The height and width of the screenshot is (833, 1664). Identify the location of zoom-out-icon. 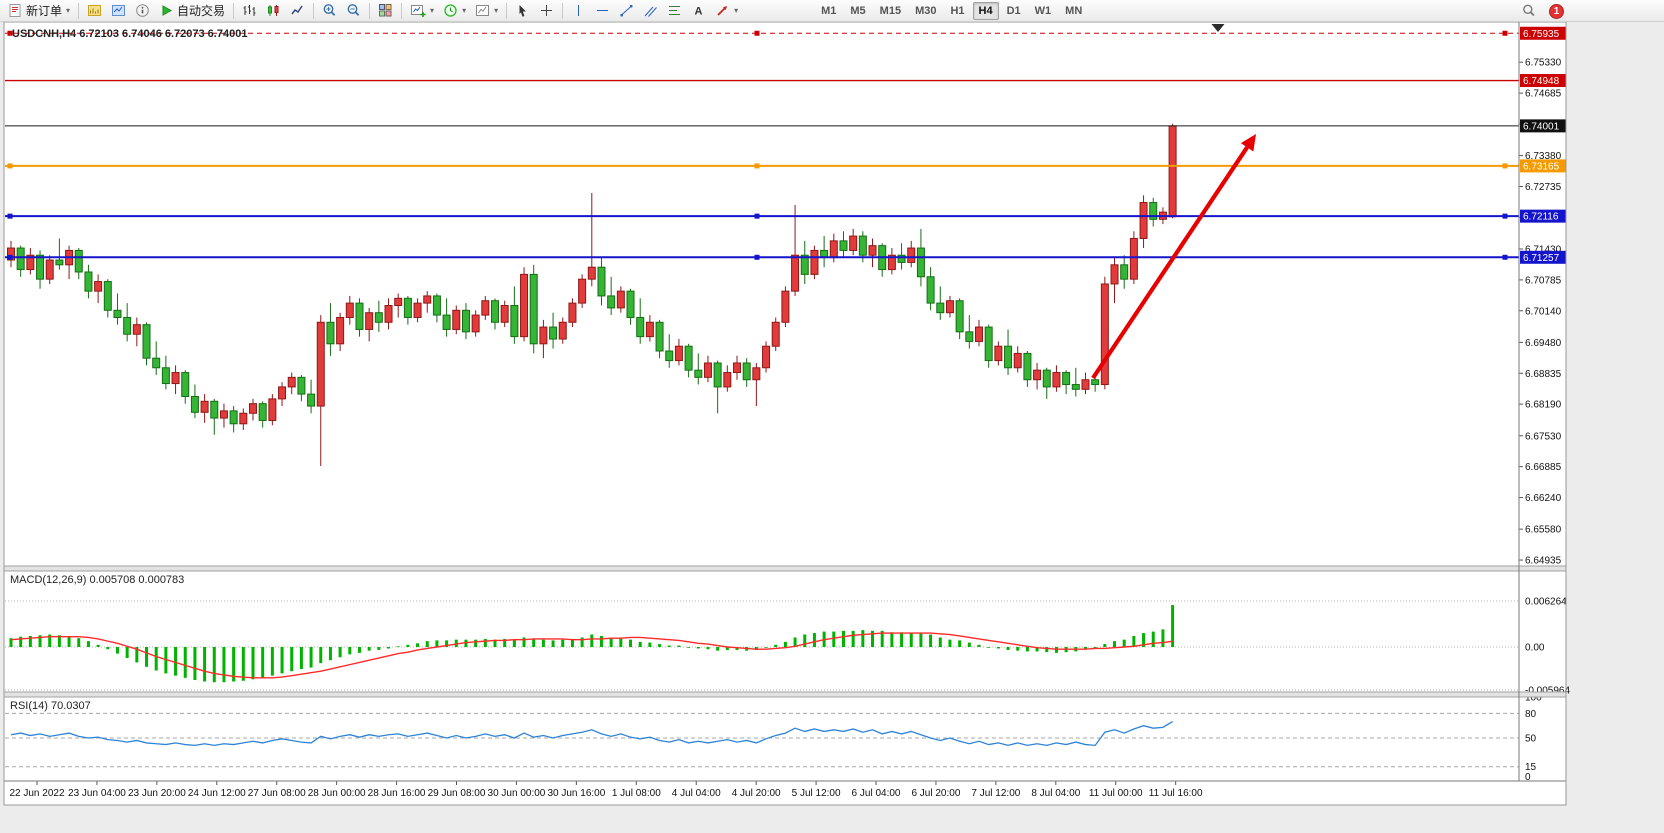
(353, 10).